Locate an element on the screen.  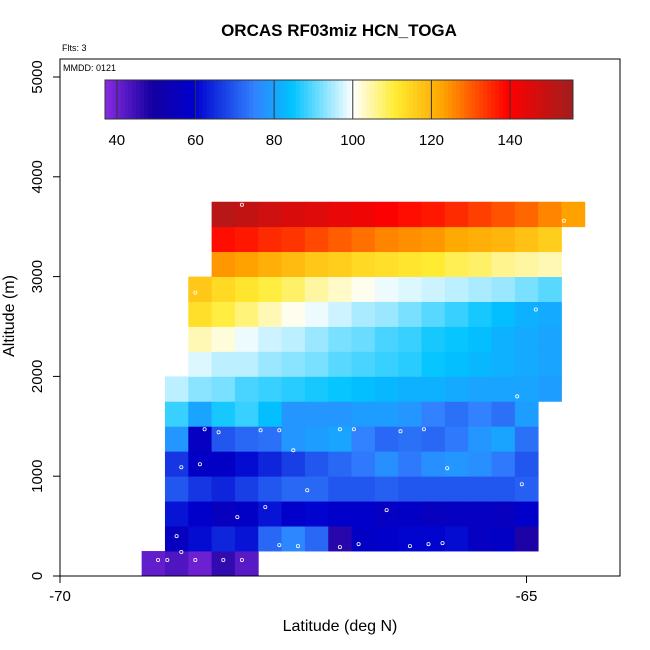
colorbar-tick-label: 60 is located at coordinates (195, 140).